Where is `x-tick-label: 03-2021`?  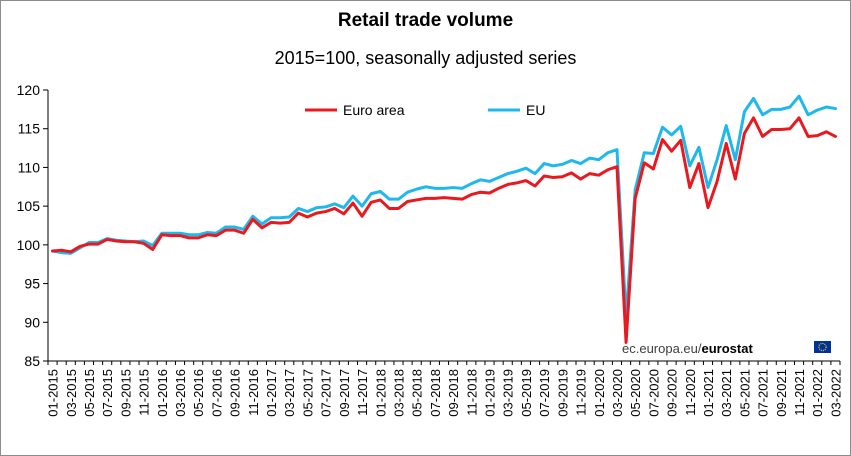 x-tick-label: 03-2021 is located at coordinates (726, 393).